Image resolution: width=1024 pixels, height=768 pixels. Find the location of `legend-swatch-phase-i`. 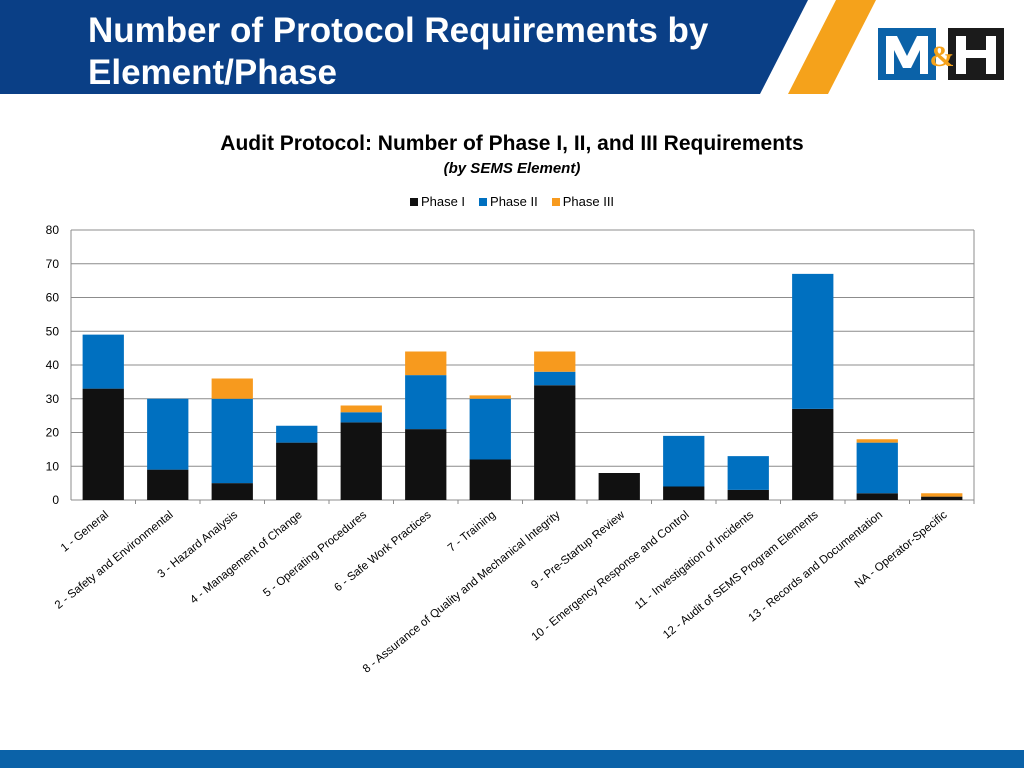

legend-swatch-phase-i is located at coordinates (413, 201).